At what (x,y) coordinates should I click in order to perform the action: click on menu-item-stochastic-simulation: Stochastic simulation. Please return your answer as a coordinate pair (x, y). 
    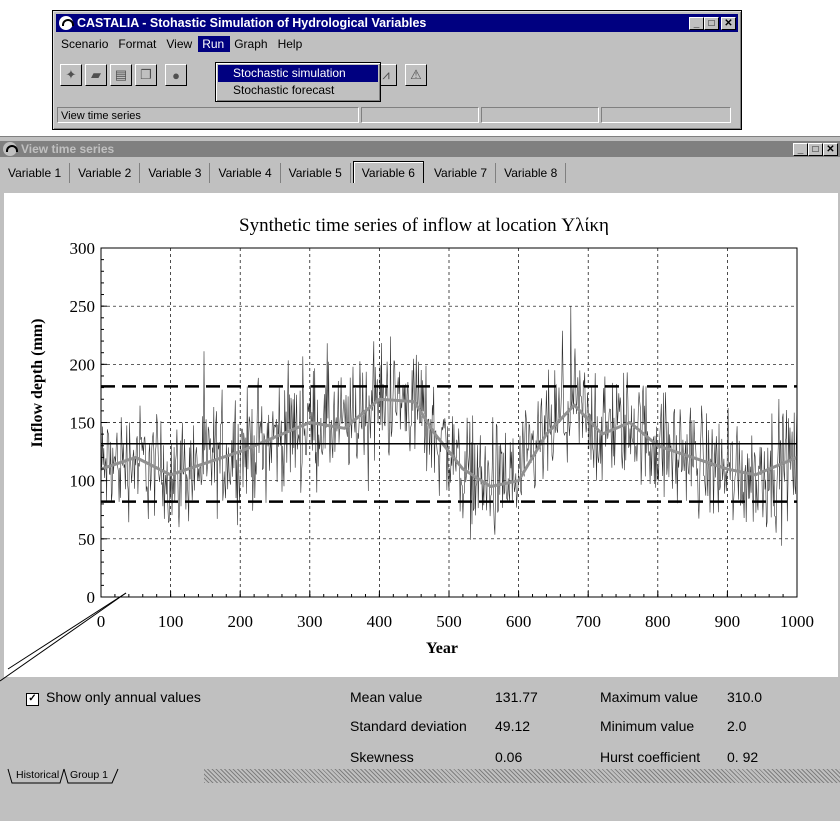
    Looking at the image, I should click on (298, 73).